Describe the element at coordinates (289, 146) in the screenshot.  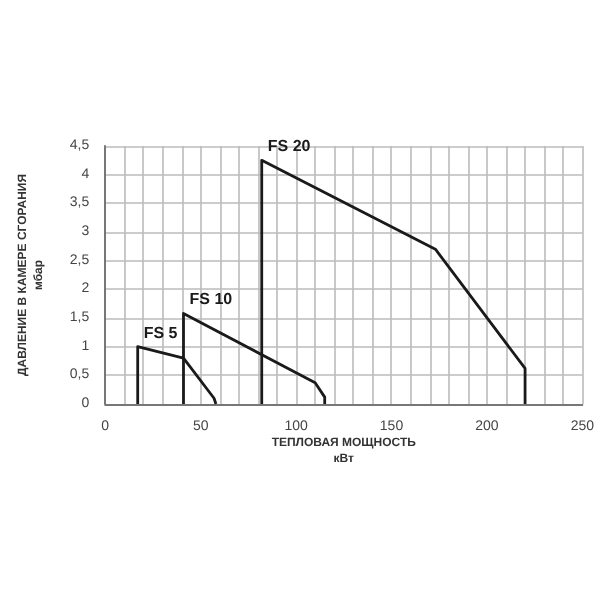
I see `series-label: FS 20` at that location.